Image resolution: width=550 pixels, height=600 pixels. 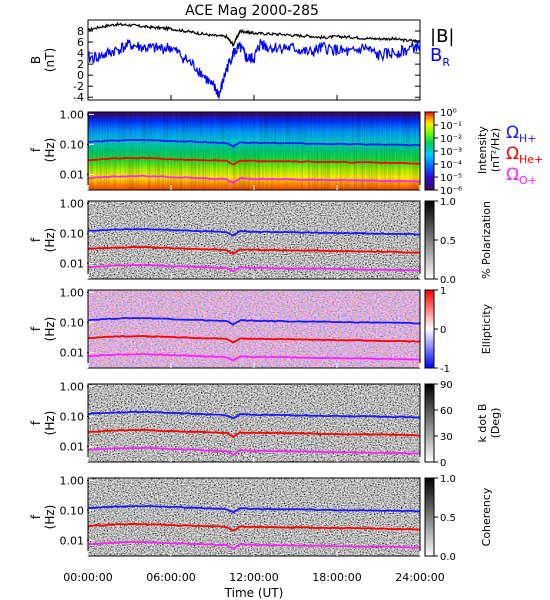 What do you see at coordinates (443, 291) in the screenshot?
I see `colorbar-tick-label: 1` at bounding box center [443, 291].